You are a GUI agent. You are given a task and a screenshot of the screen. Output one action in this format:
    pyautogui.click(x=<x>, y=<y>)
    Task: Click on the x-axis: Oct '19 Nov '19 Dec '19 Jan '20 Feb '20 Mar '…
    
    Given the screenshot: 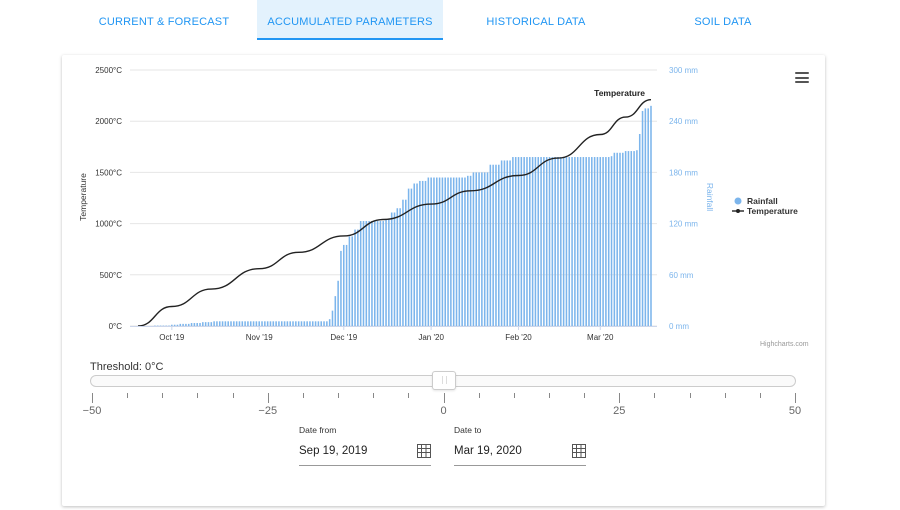 What is the action you would take?
    pyautogui.click(x=393, y=334)
    